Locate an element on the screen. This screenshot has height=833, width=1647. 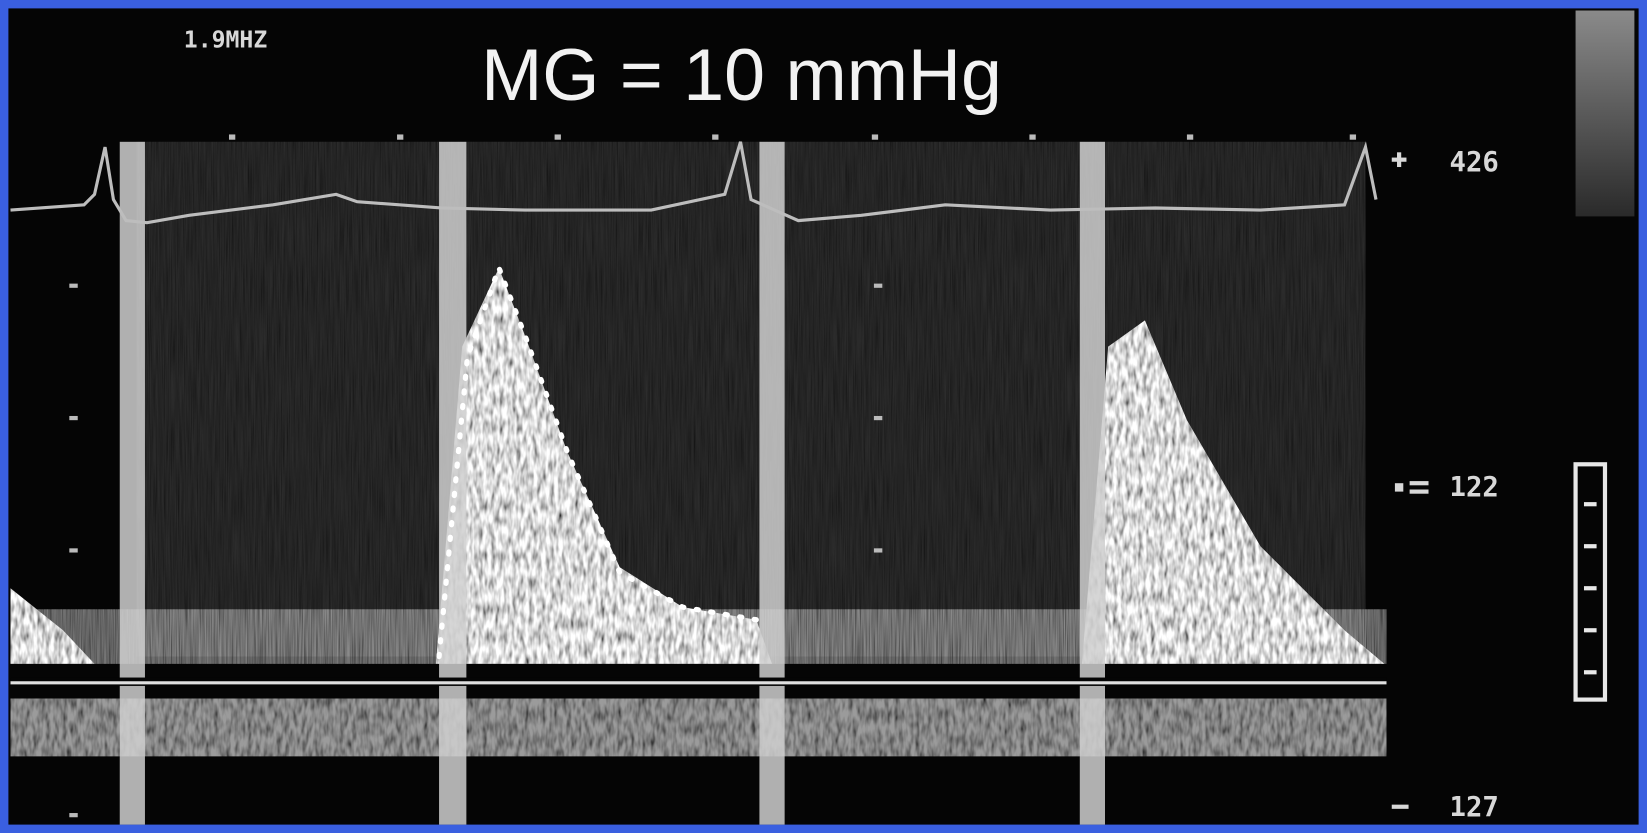
frequency-label: 1.9MHZ is located at coordinates (226, 40).